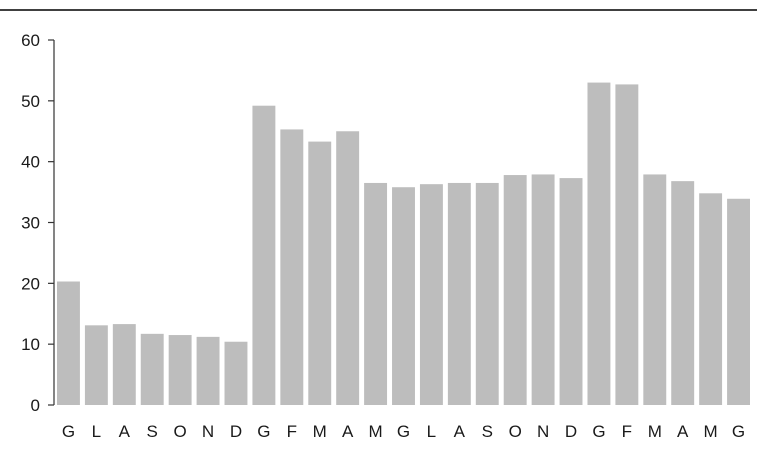  I want to click on y-tick-label: 60, so click(30, 40).